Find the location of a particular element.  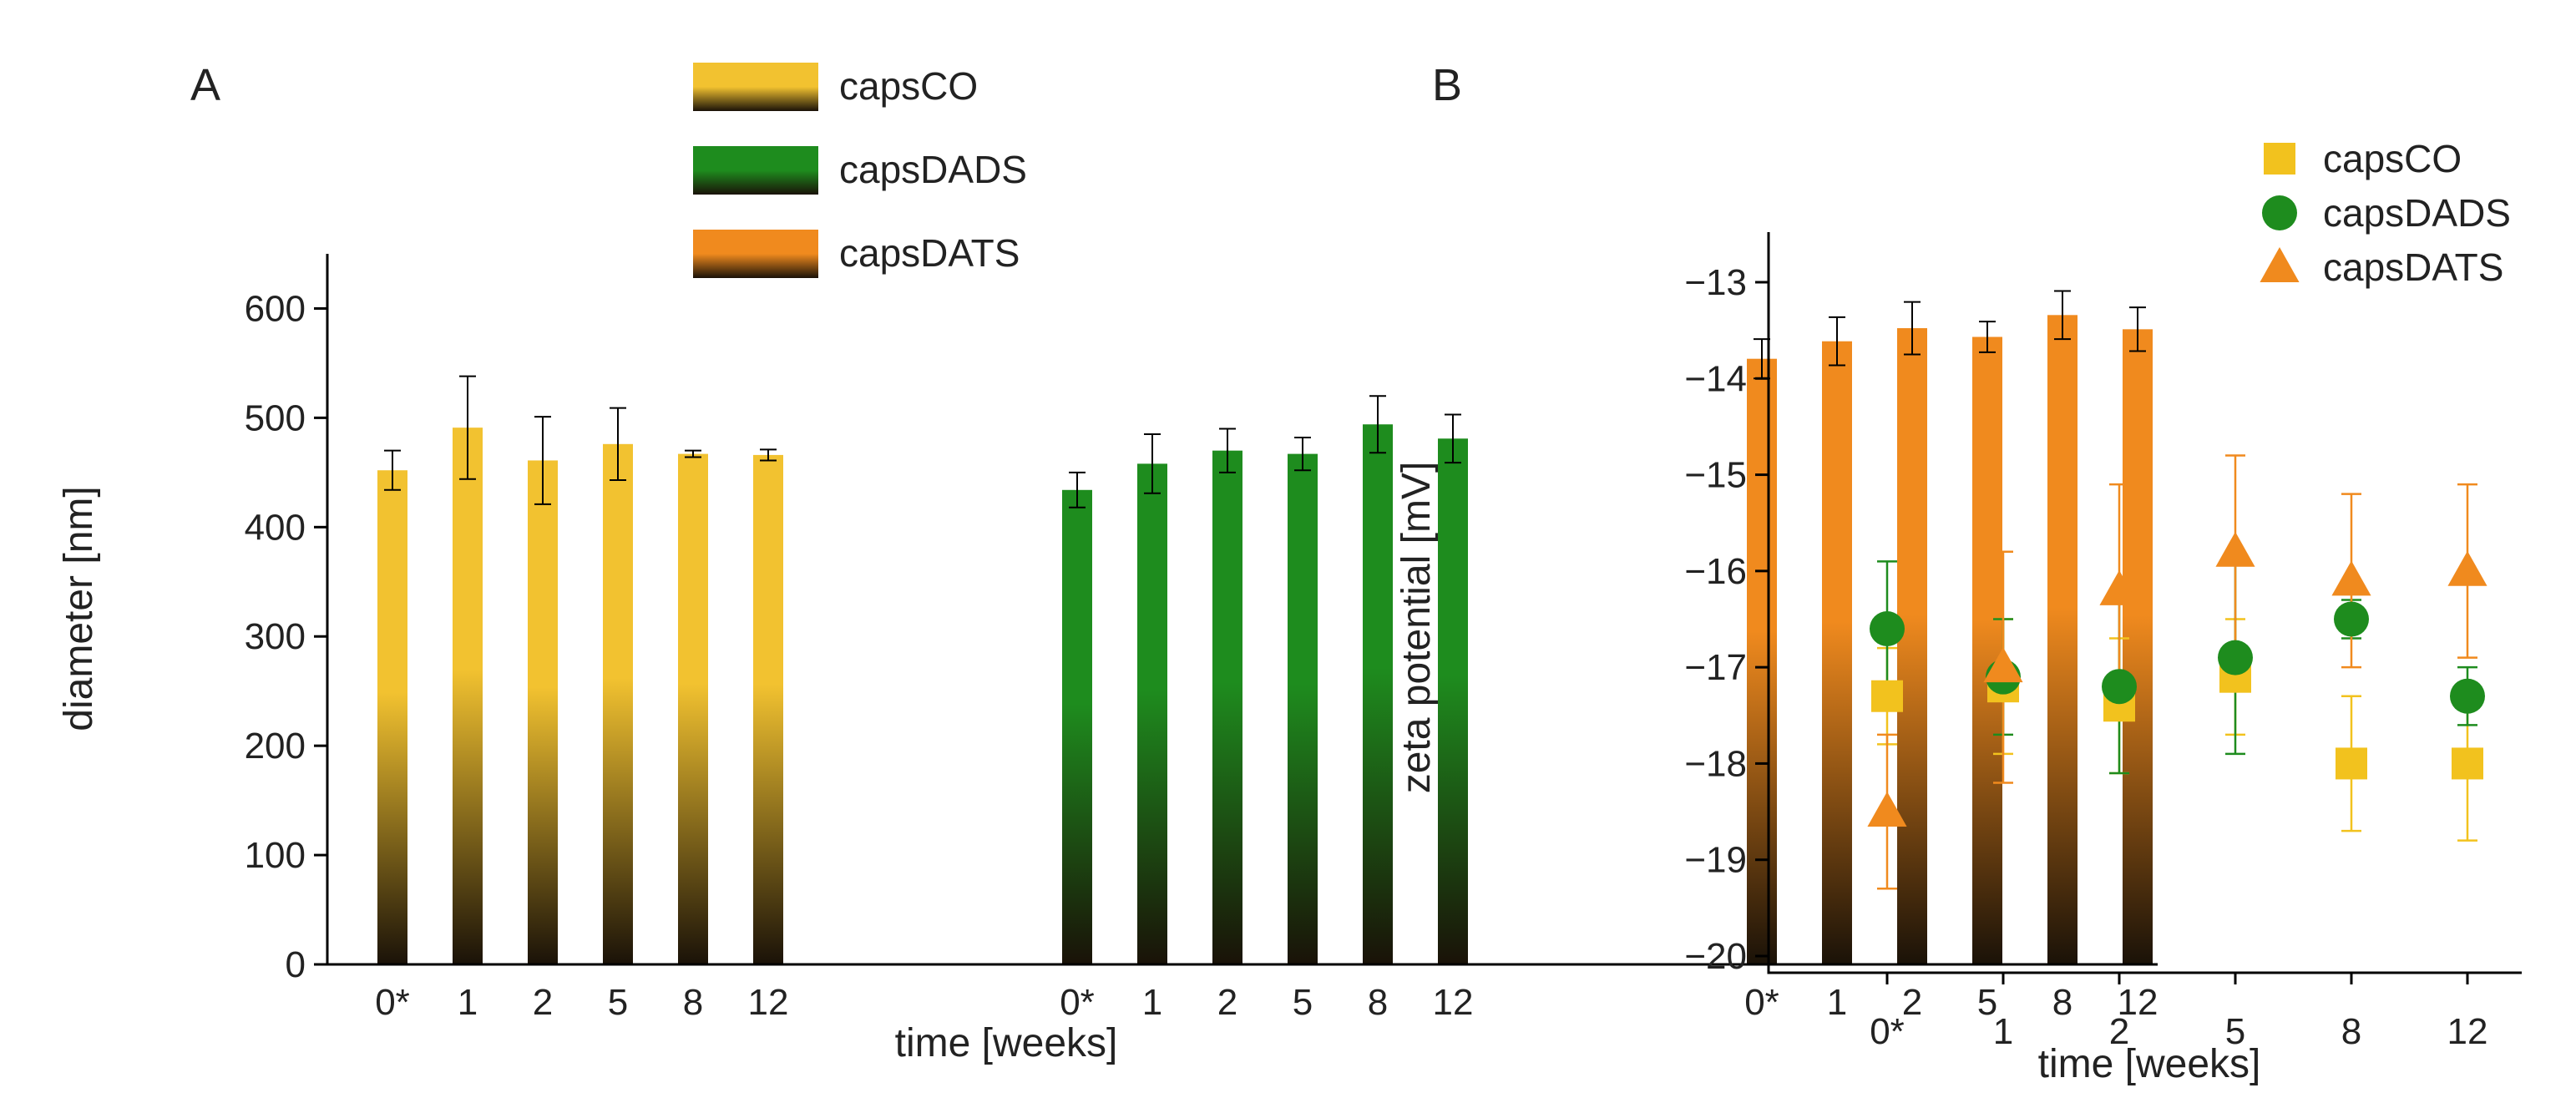

panel-a-label: A is located at coordinates (205, 85).